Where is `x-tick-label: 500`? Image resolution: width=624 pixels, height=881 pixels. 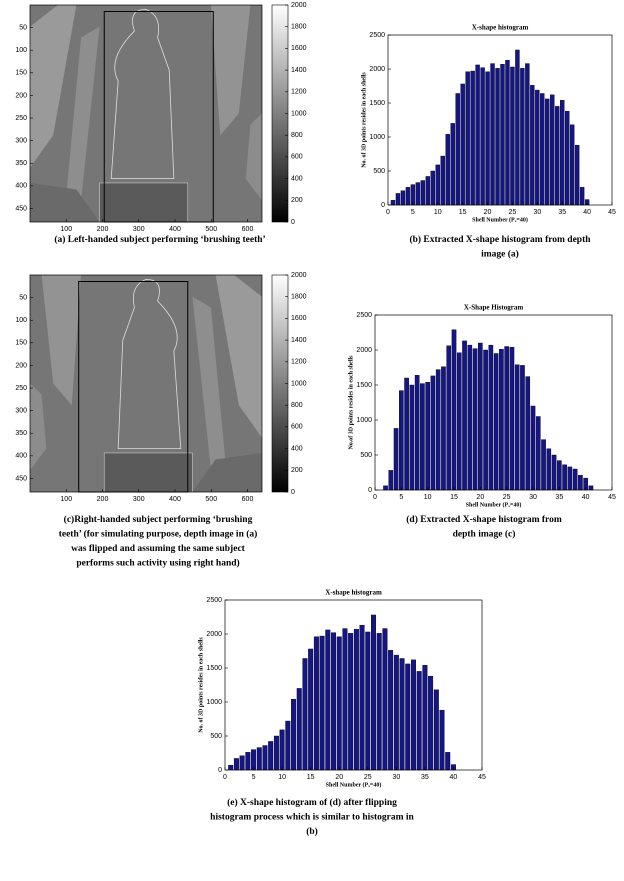 x-tick-label: 500 is located at coordinates (211, 499).